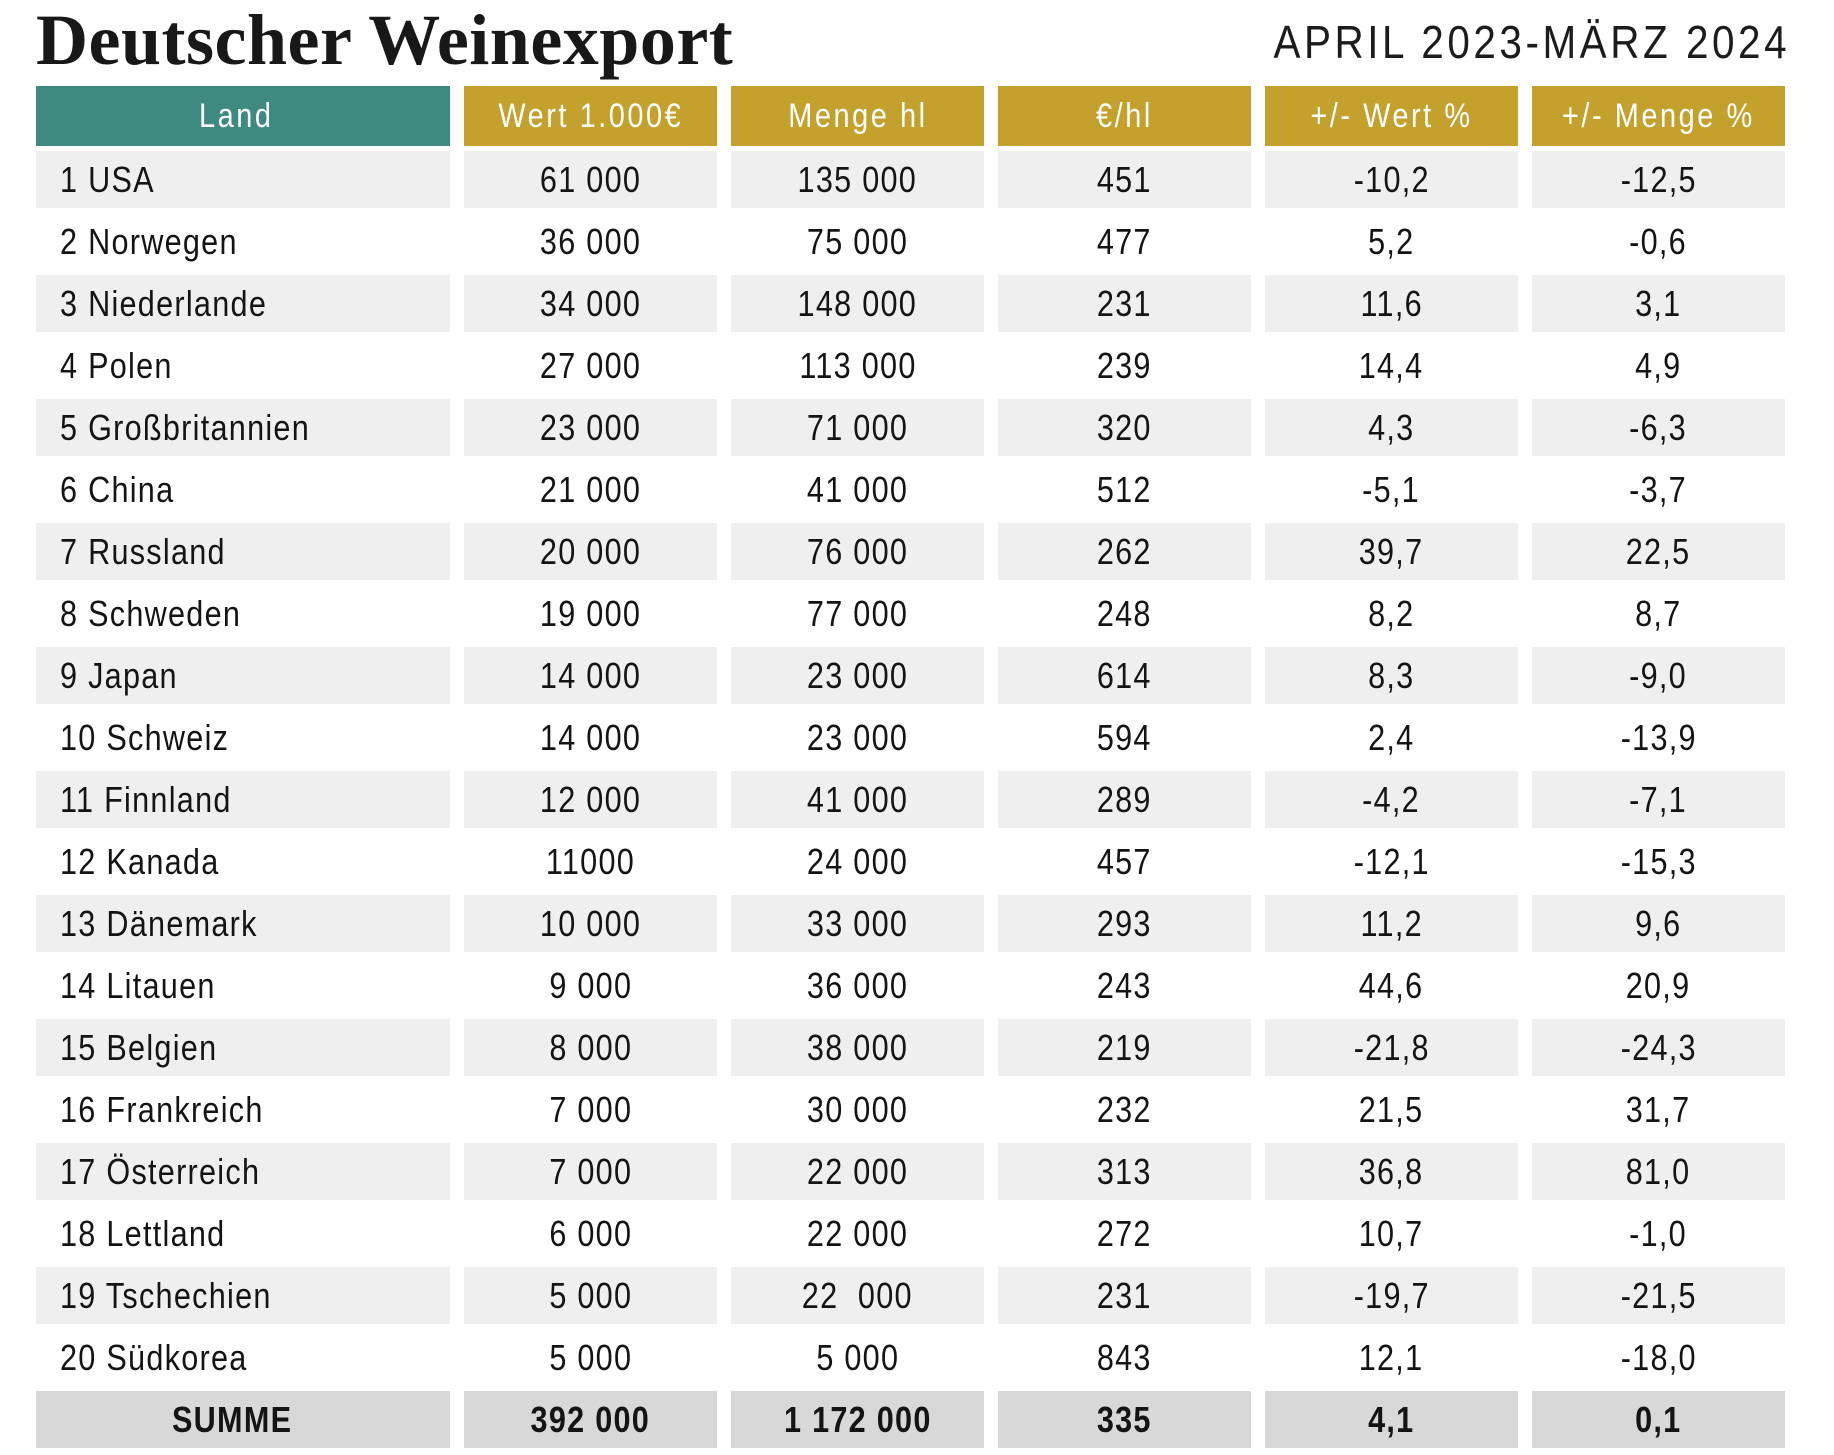 This screenshot has height=1455, width=1834. Describe the element at coordinates (910, 613) in the screenshot. I see `table-row: 8 Schweden 19 000 77 000 248 8,2 8,7` at that location.